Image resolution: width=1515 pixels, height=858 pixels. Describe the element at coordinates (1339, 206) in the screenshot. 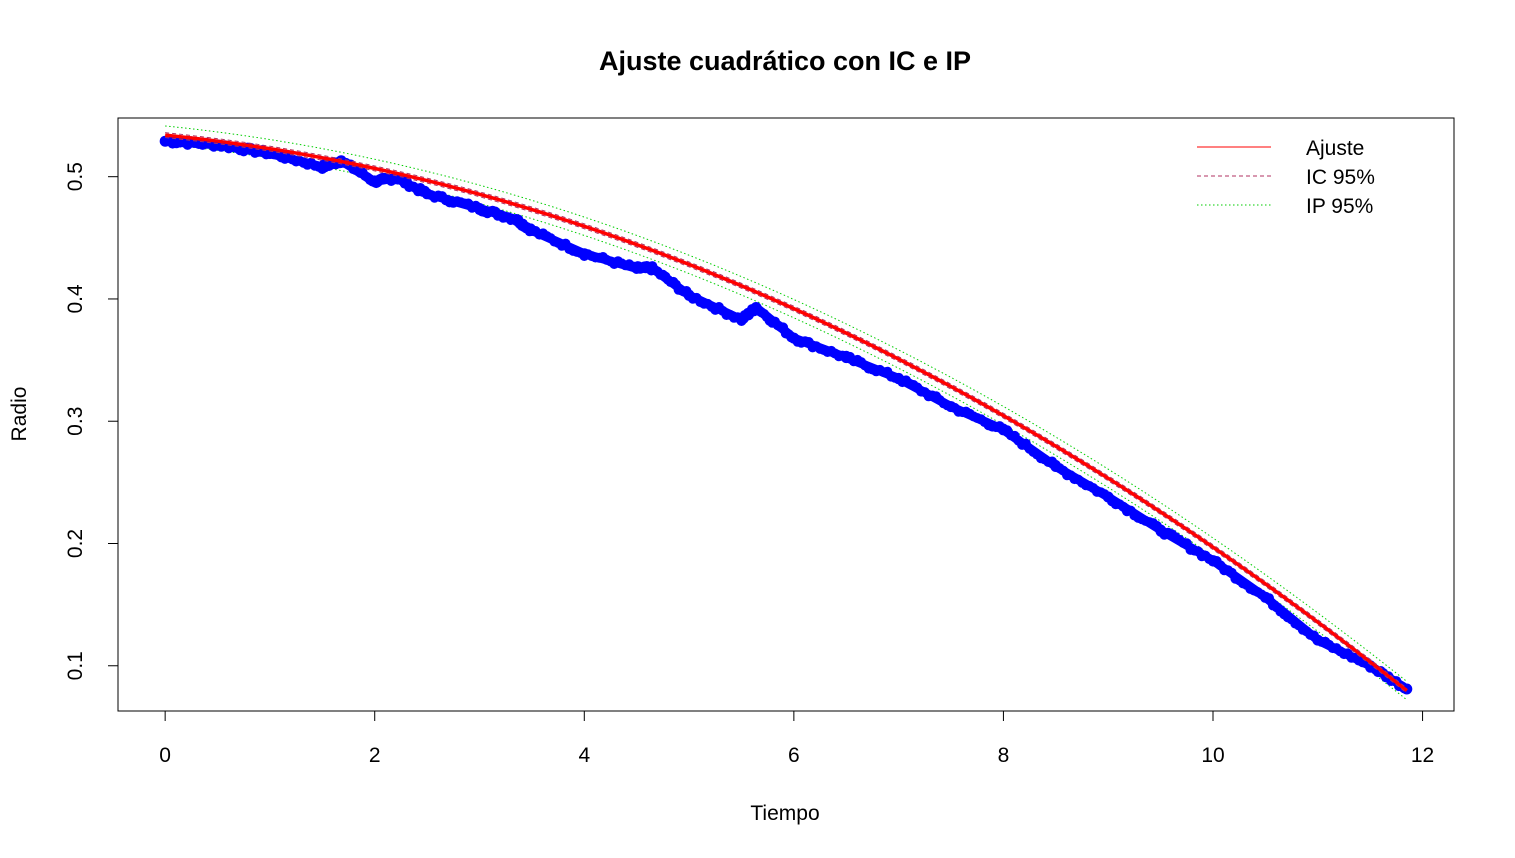

I see `legend-label: IP 95%` at that location.